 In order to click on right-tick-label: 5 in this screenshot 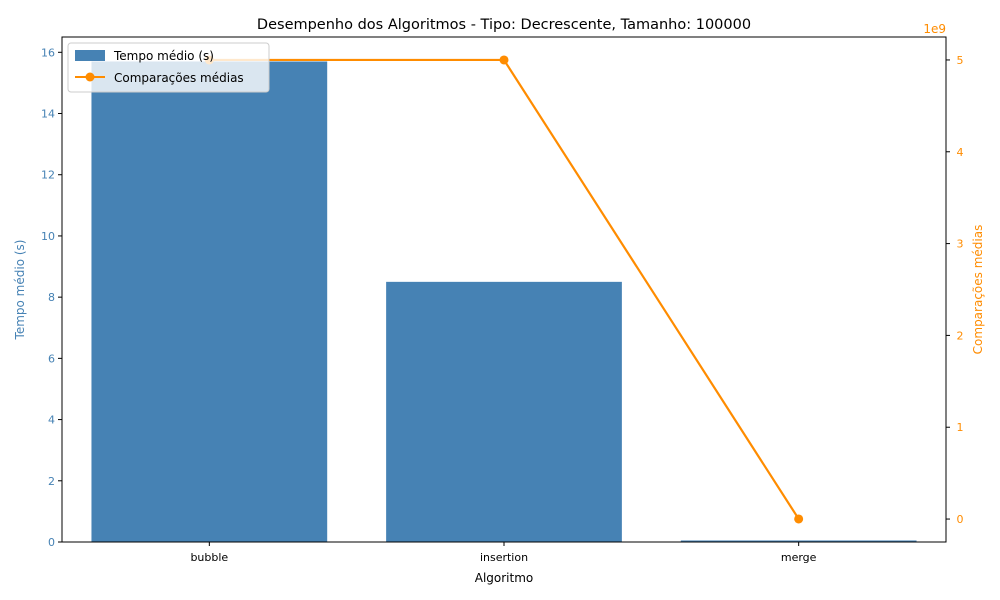, I will do `click(960, 60)`.